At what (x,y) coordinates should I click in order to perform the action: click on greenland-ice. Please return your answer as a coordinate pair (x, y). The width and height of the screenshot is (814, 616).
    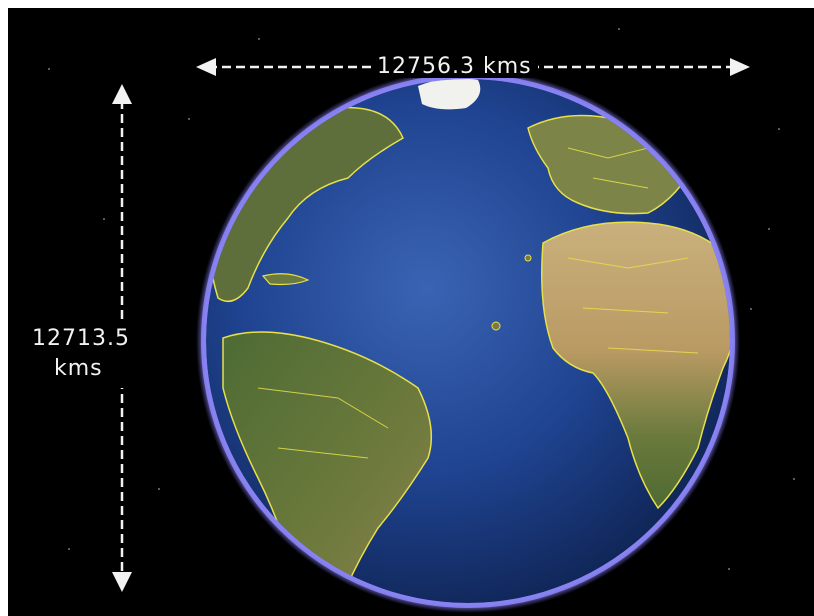
    Looking at the image, I should click on (449, 94).